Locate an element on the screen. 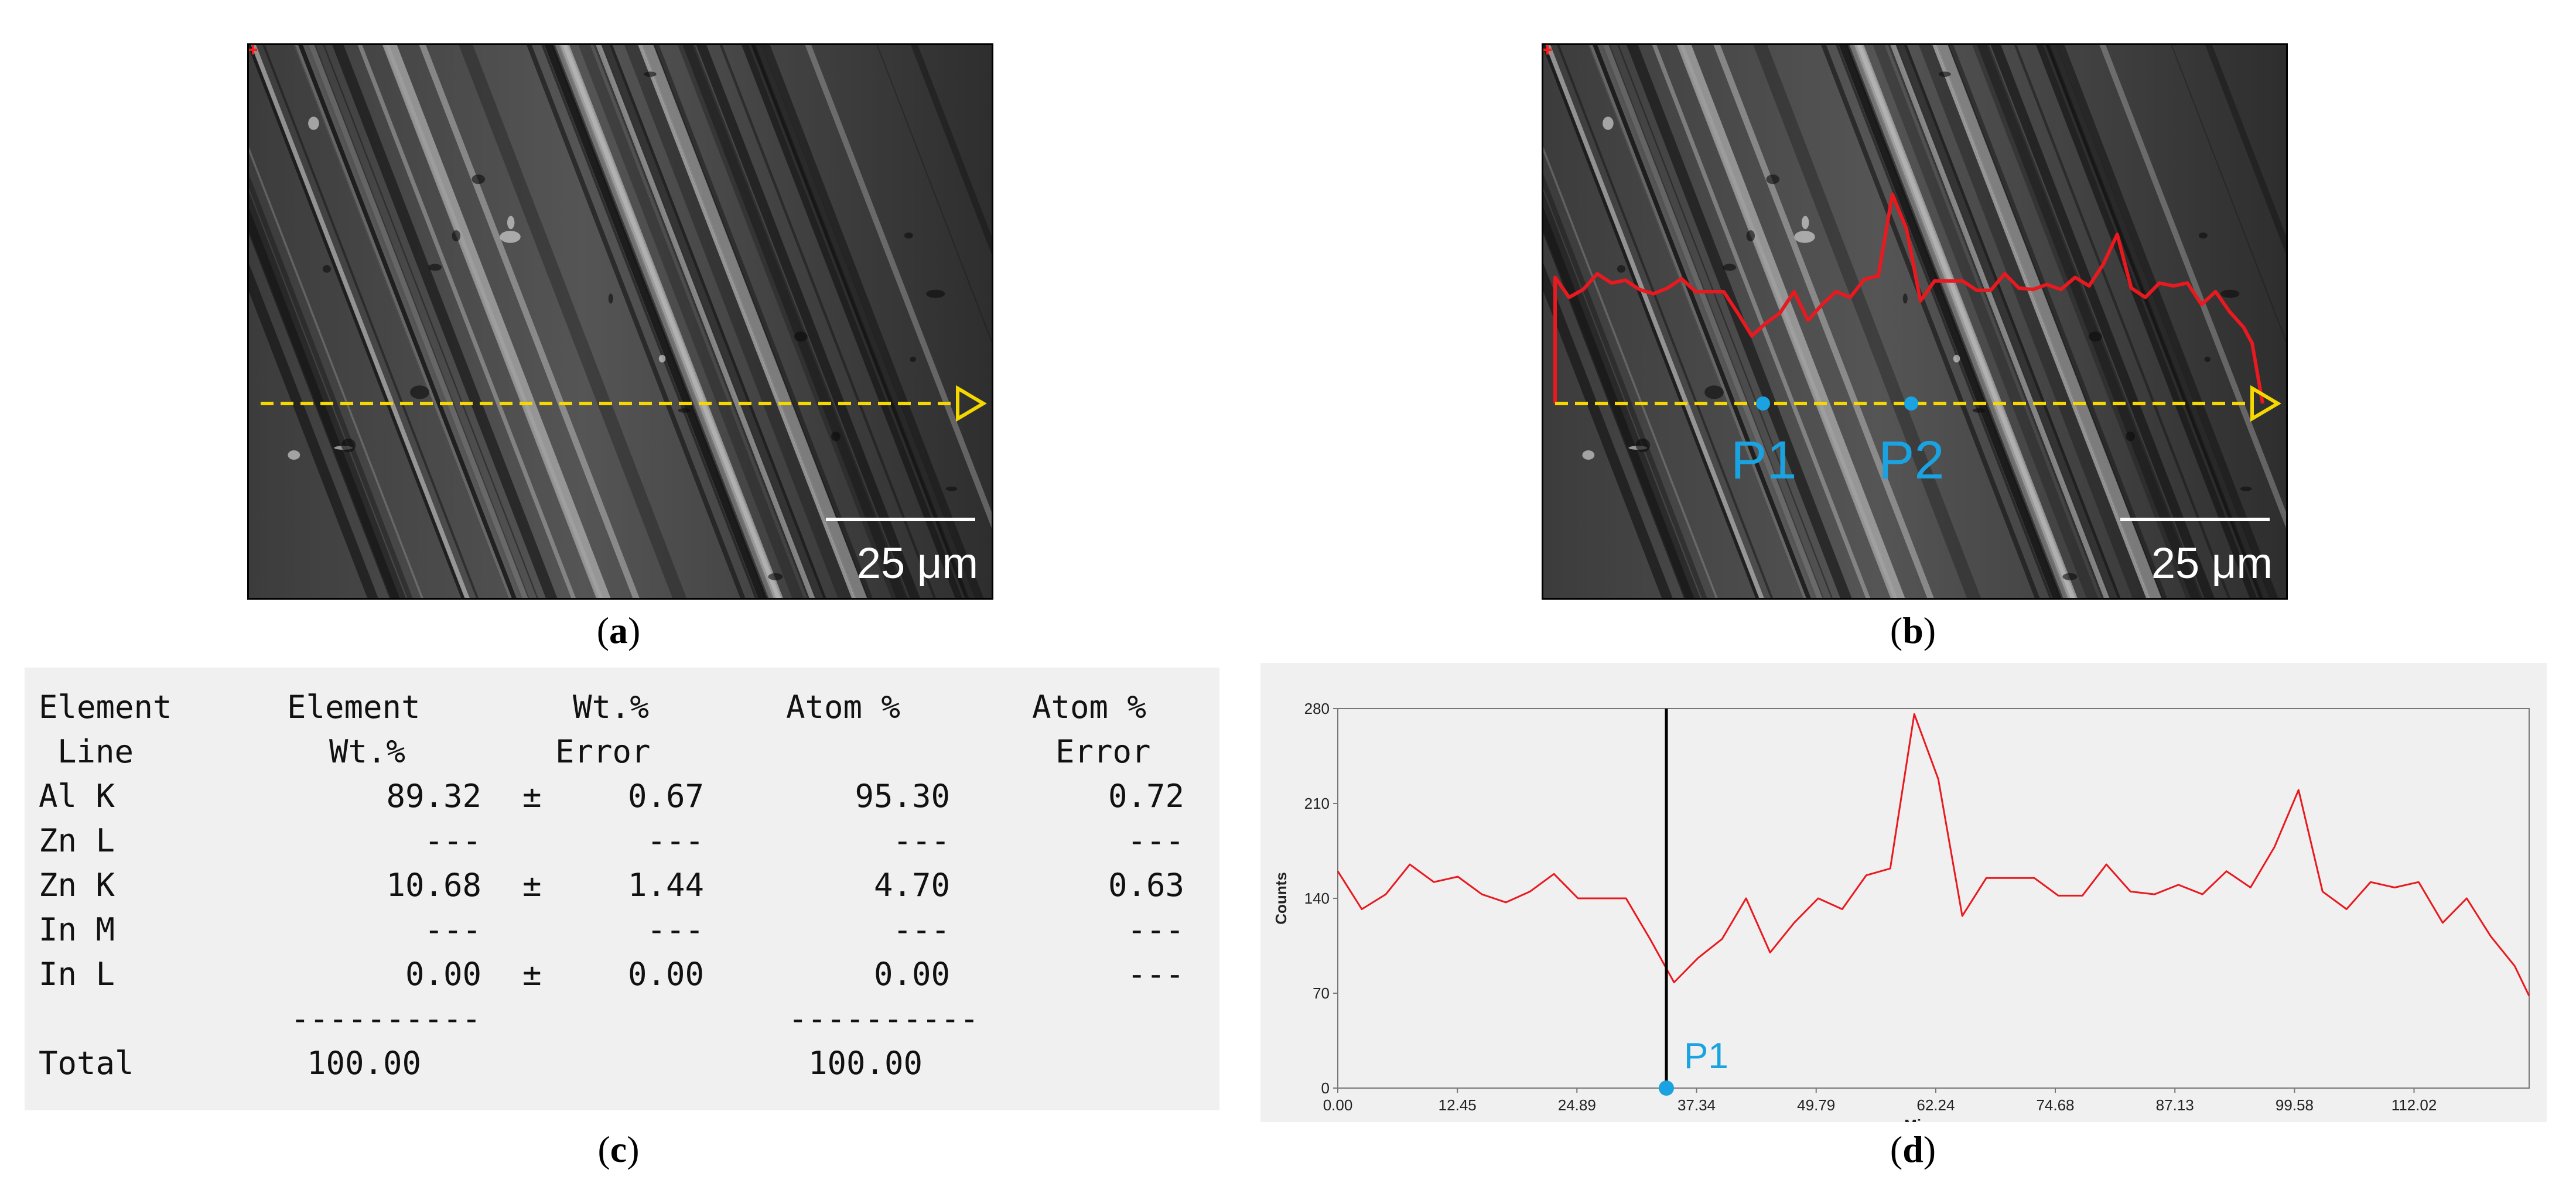 This screenshot has width=2576, height=1197. counts-series-line is located at coordinates (1934, 855).